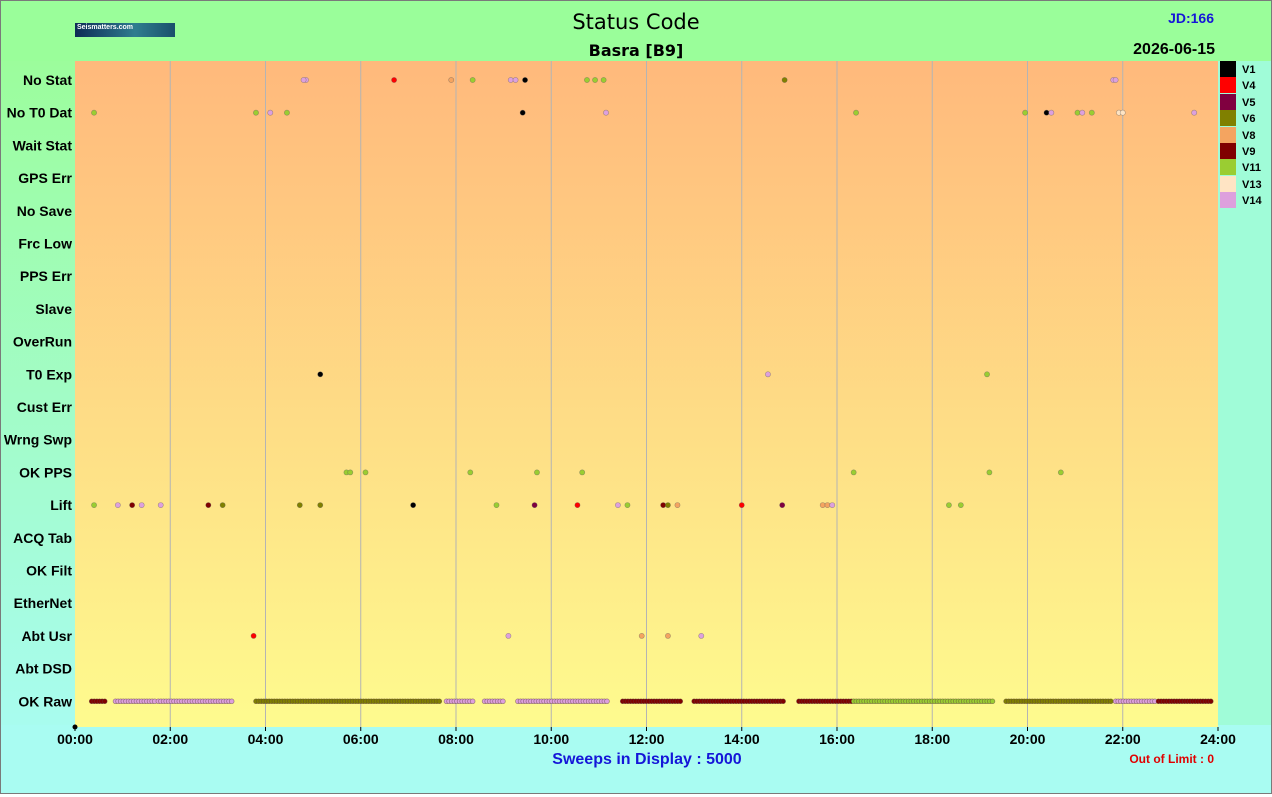 This screenshot has height=797, width=1272. What do you see at coordinates (1252, 201) in the screenshot?
I see `legend-label: V14` at bounding box center [1252, 201].